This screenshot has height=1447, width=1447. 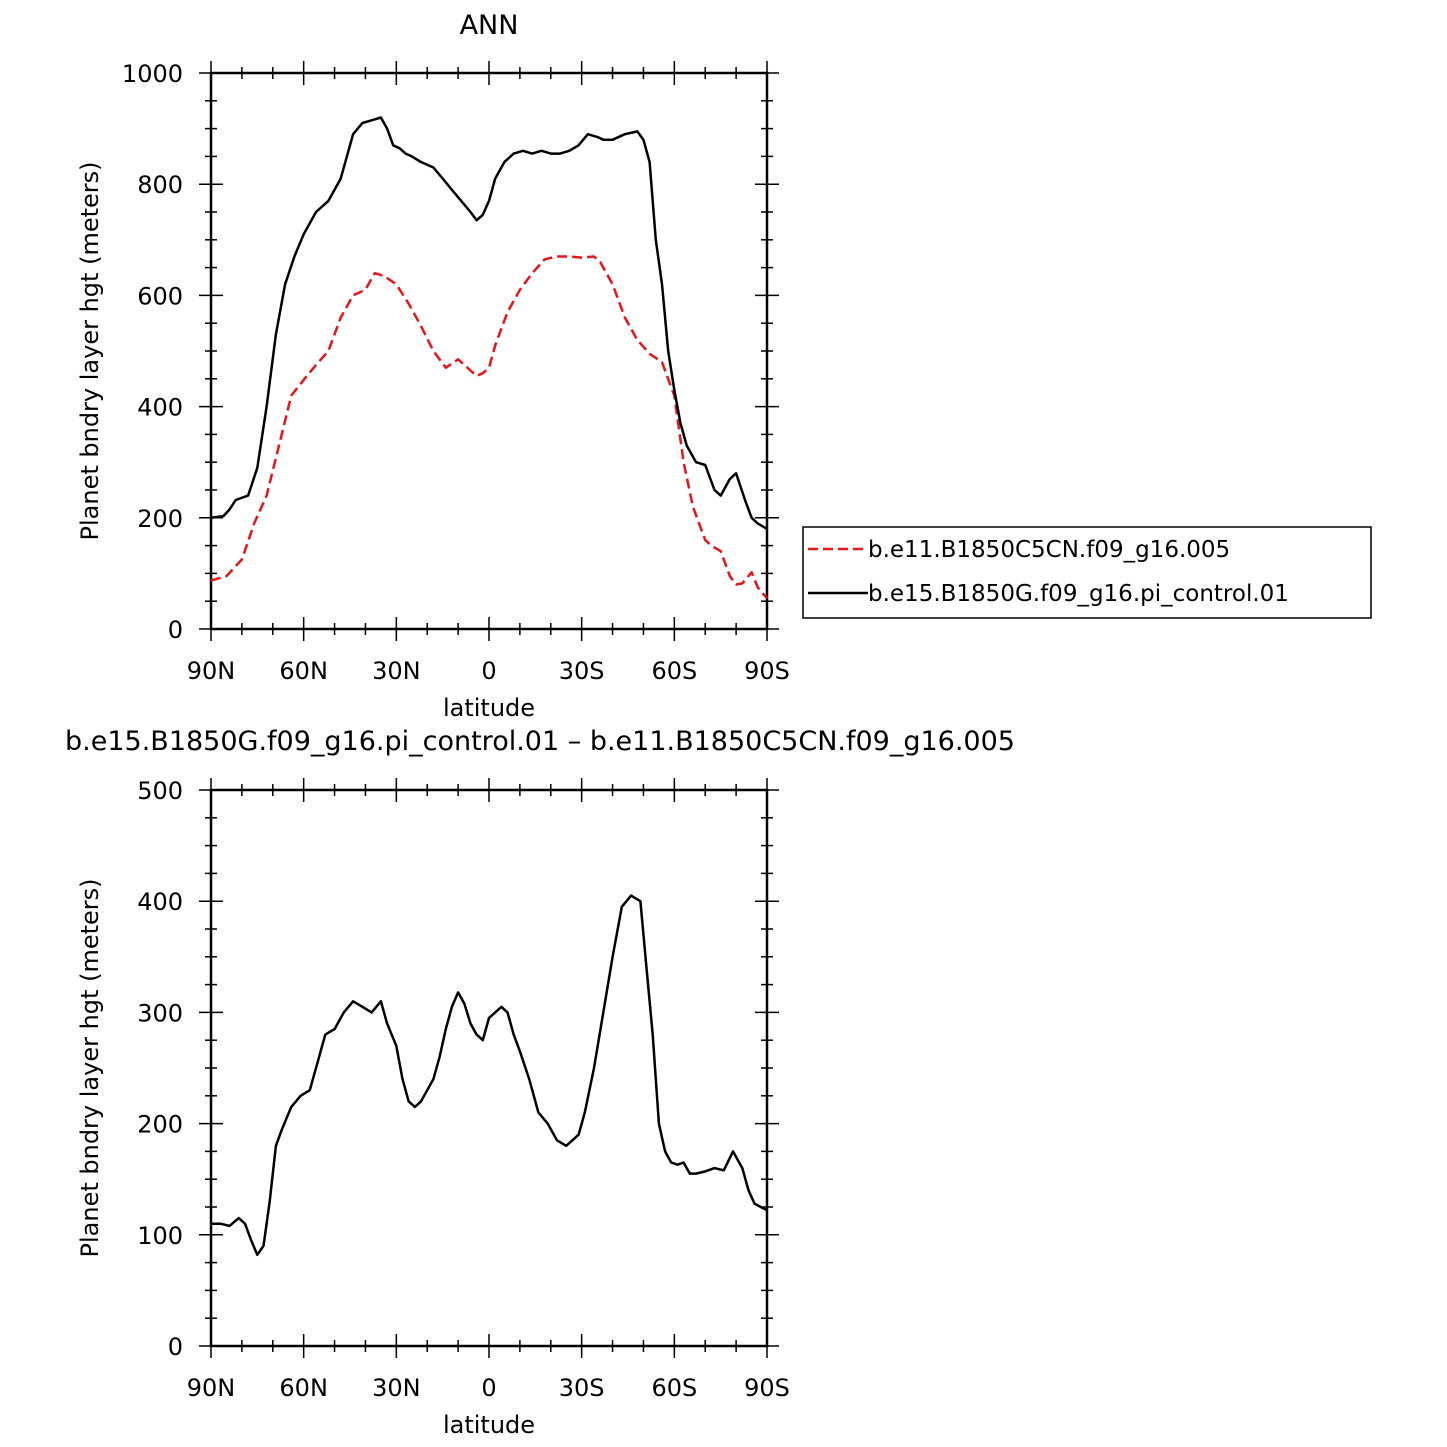 What do you see at coordinates (160, 791) in the screenshot?
I see `y-tick-label: 500` at bounding box center [160, 791].